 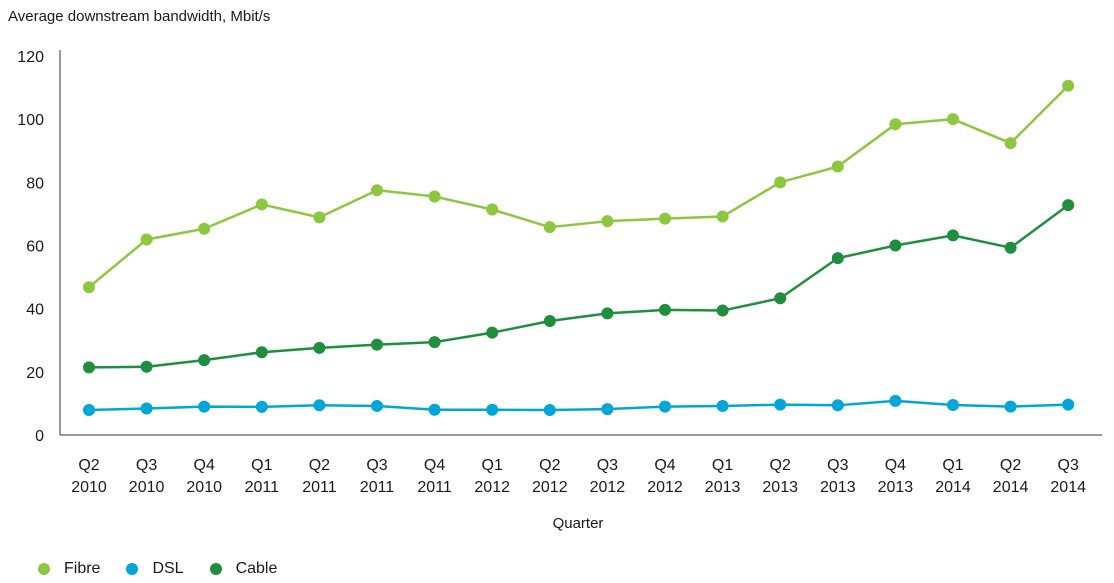 What do you see at coordinates (35, 183) in the screenshot?
I see `y-tick-label: 80` at bounding box center [35, 183].